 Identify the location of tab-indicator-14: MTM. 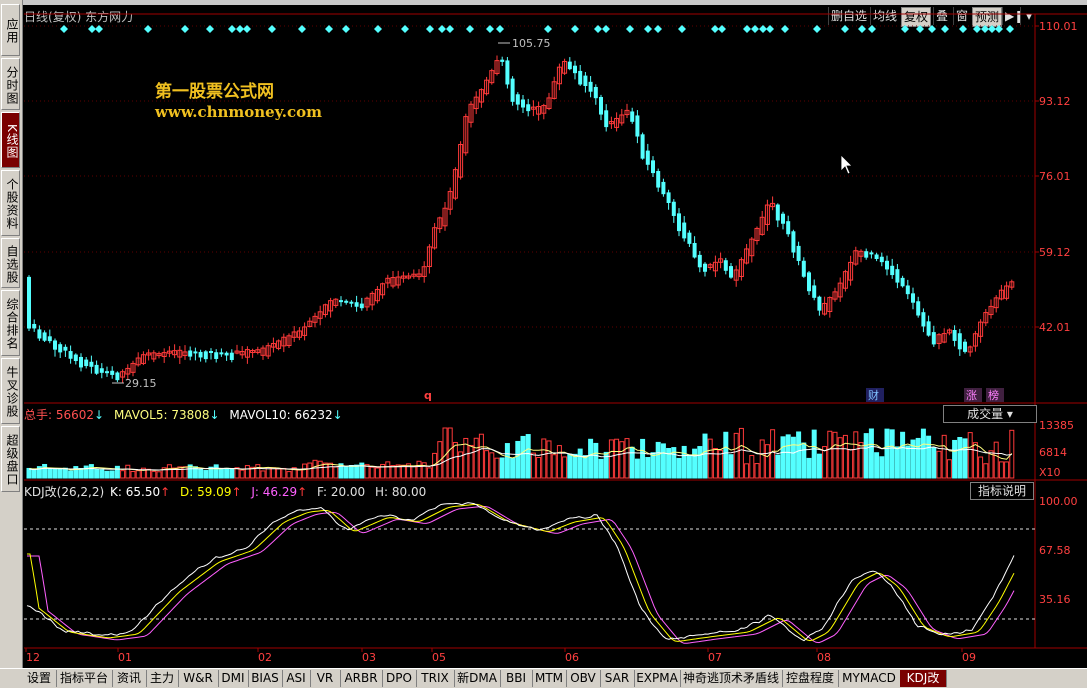
(549, 678).